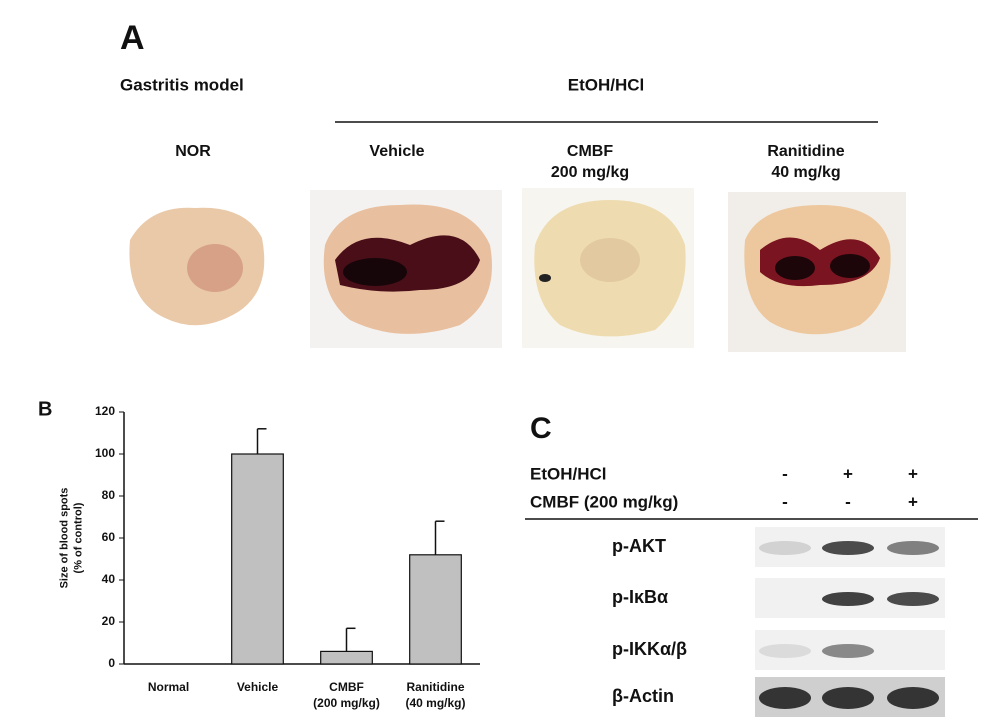  What do you see at coordinates (806, 162) in the screenshot?
I see `group-label: Ranitidine 40 mg/kg` at bounding box center [806, 162].